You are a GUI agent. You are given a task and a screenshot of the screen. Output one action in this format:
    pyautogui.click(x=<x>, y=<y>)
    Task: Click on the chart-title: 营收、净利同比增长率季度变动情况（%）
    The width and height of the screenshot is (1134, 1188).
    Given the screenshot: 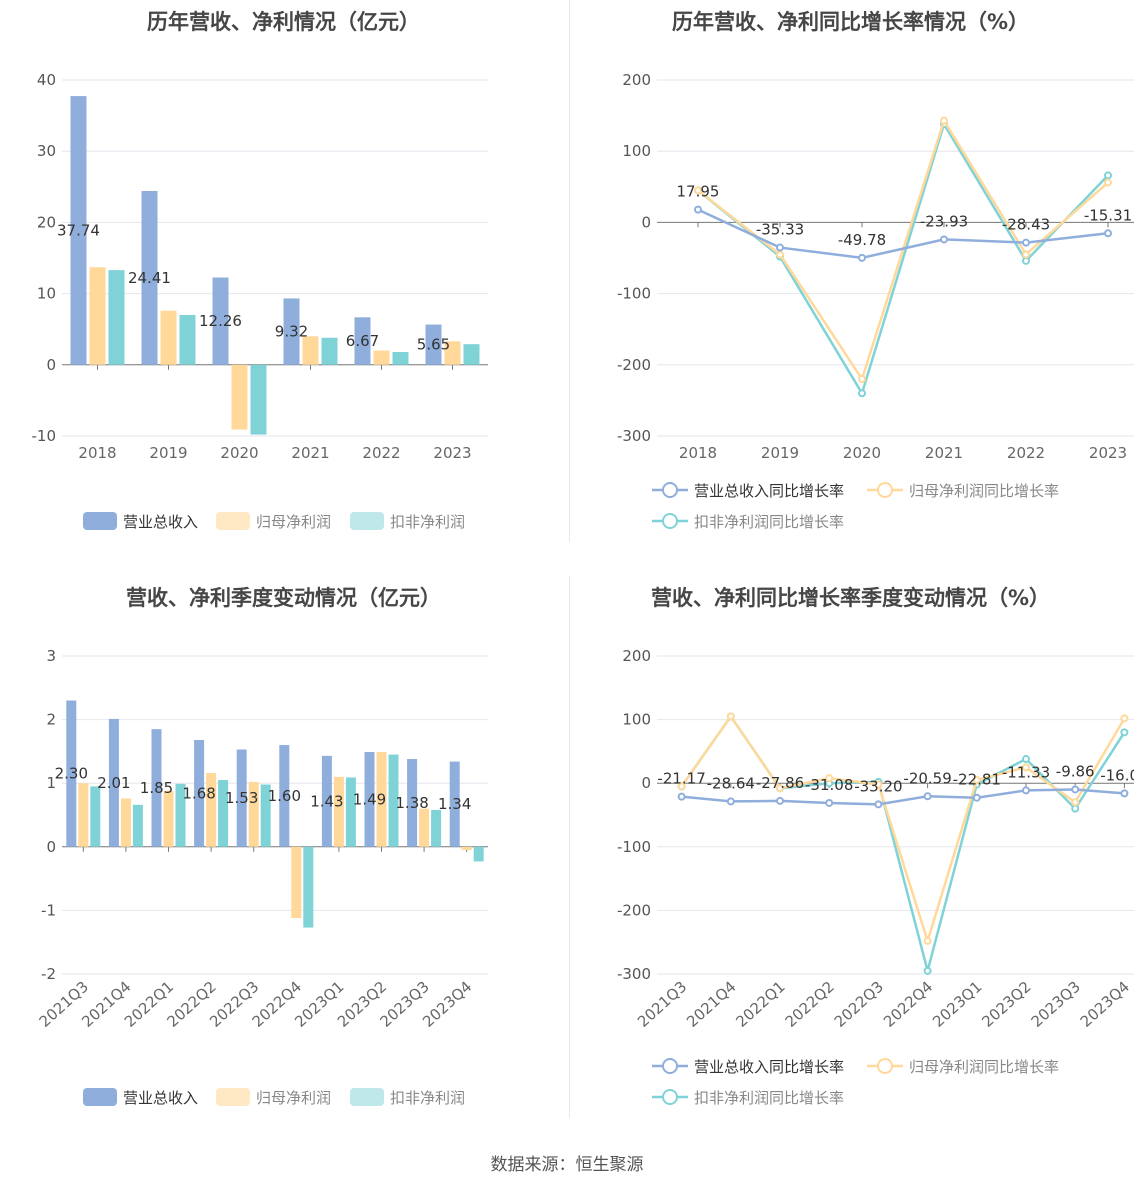 What is the action you would take?
    pyautogui.click(x=850, y=598)
    